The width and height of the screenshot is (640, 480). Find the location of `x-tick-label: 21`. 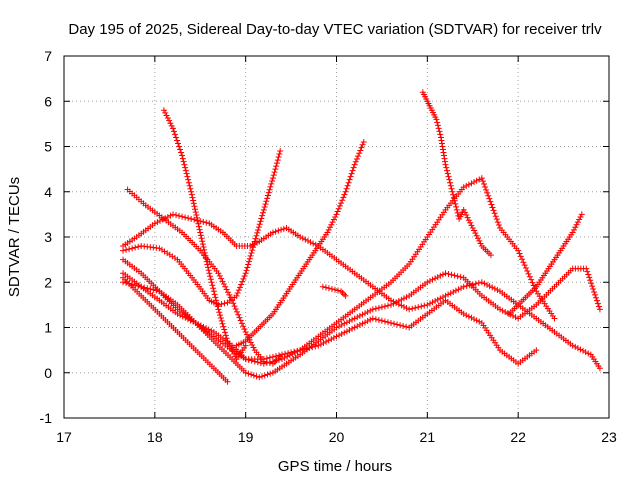

x-tick-label: 21 is located at coordinates (428, 437).